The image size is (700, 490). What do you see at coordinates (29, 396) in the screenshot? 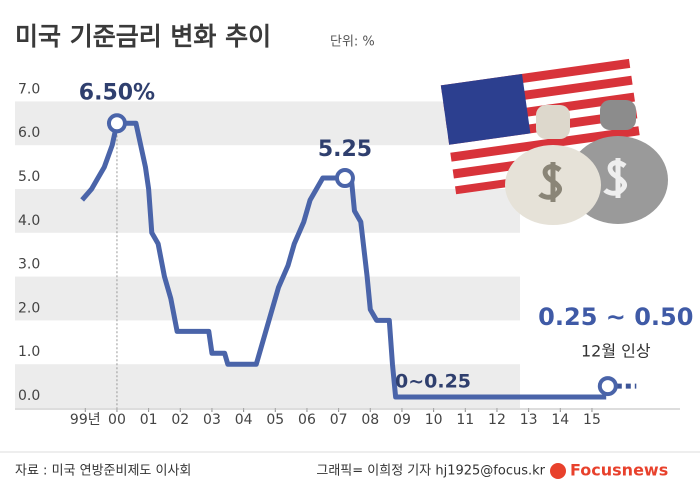
I see `y-tick-label: 0.0` at bounding box center [29, 396].